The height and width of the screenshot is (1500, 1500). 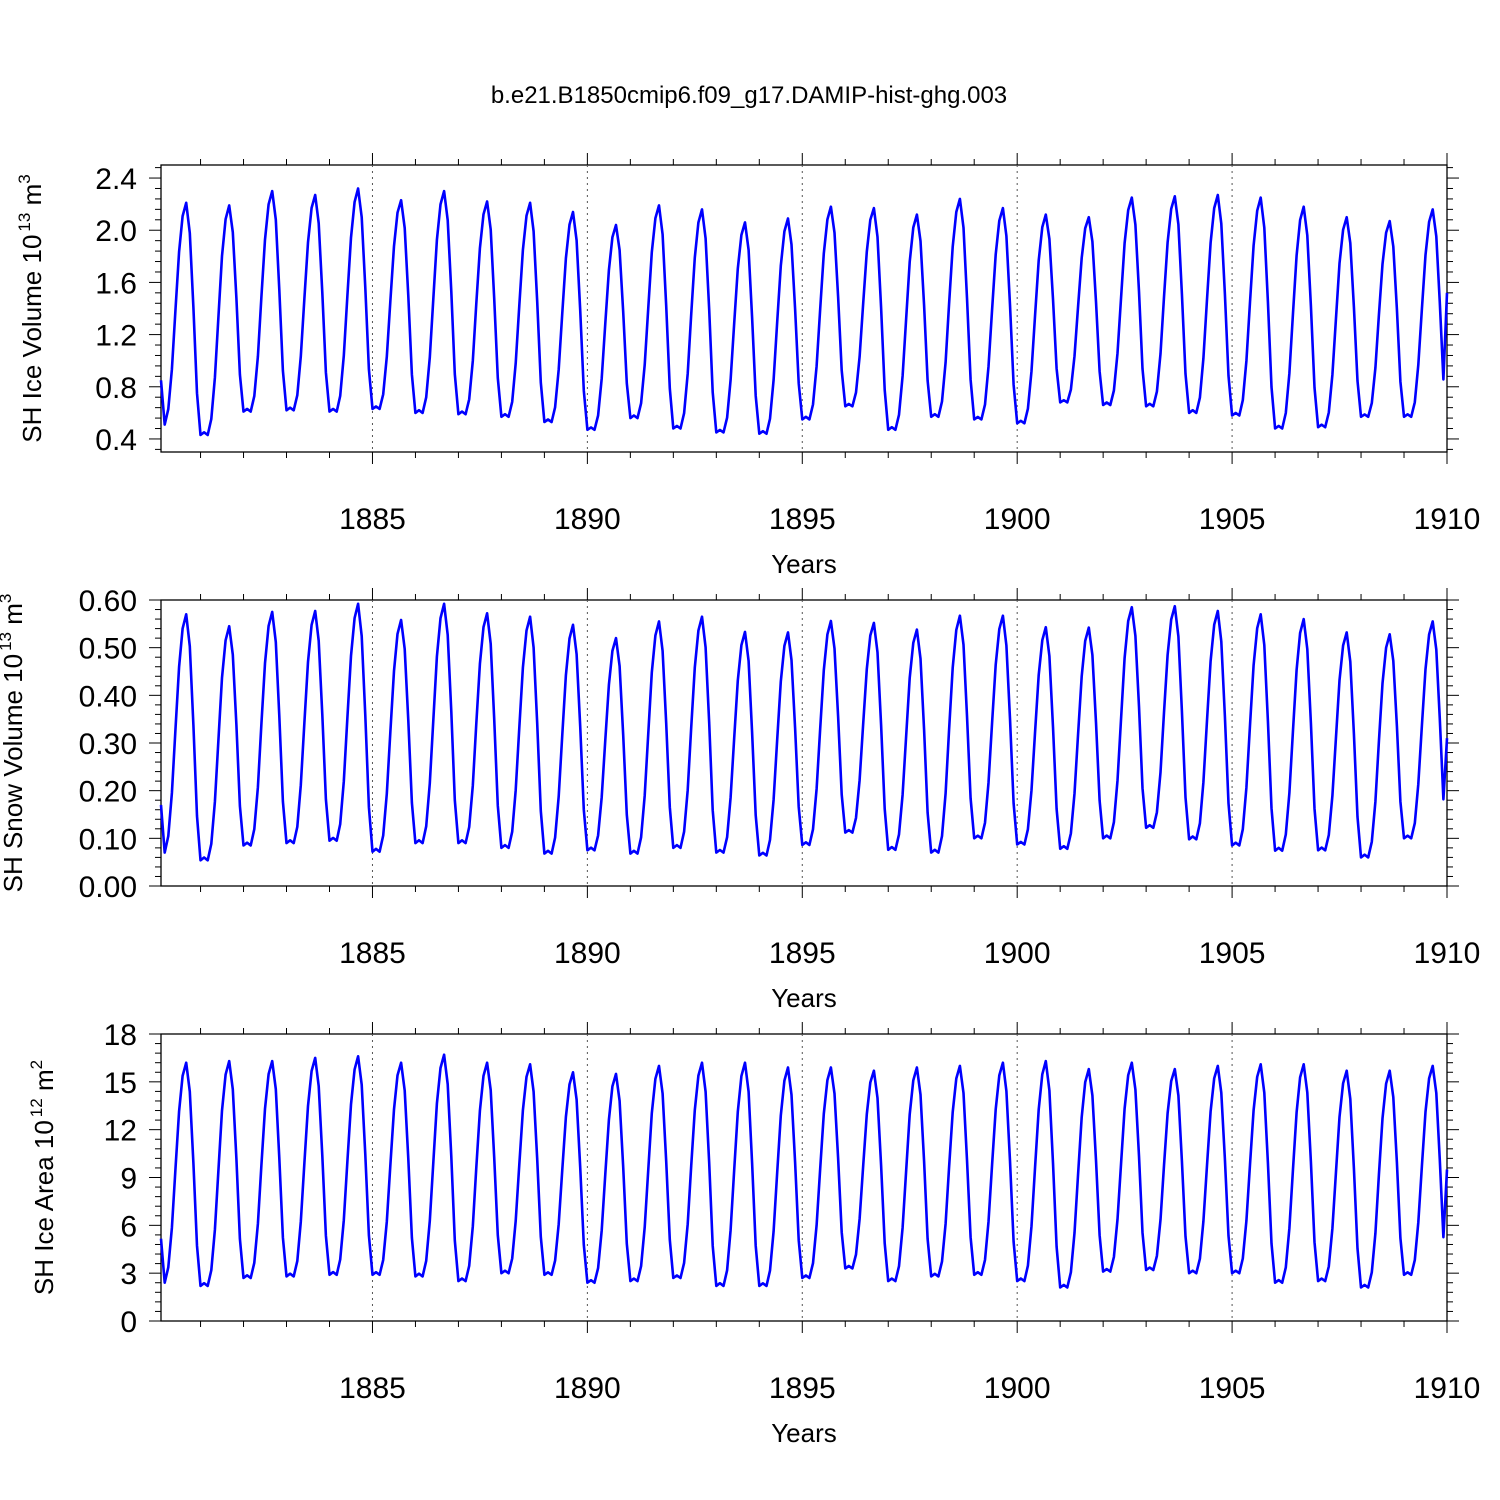 I want to click on y-tick-label: 0.40, so click(x=108, y=696).